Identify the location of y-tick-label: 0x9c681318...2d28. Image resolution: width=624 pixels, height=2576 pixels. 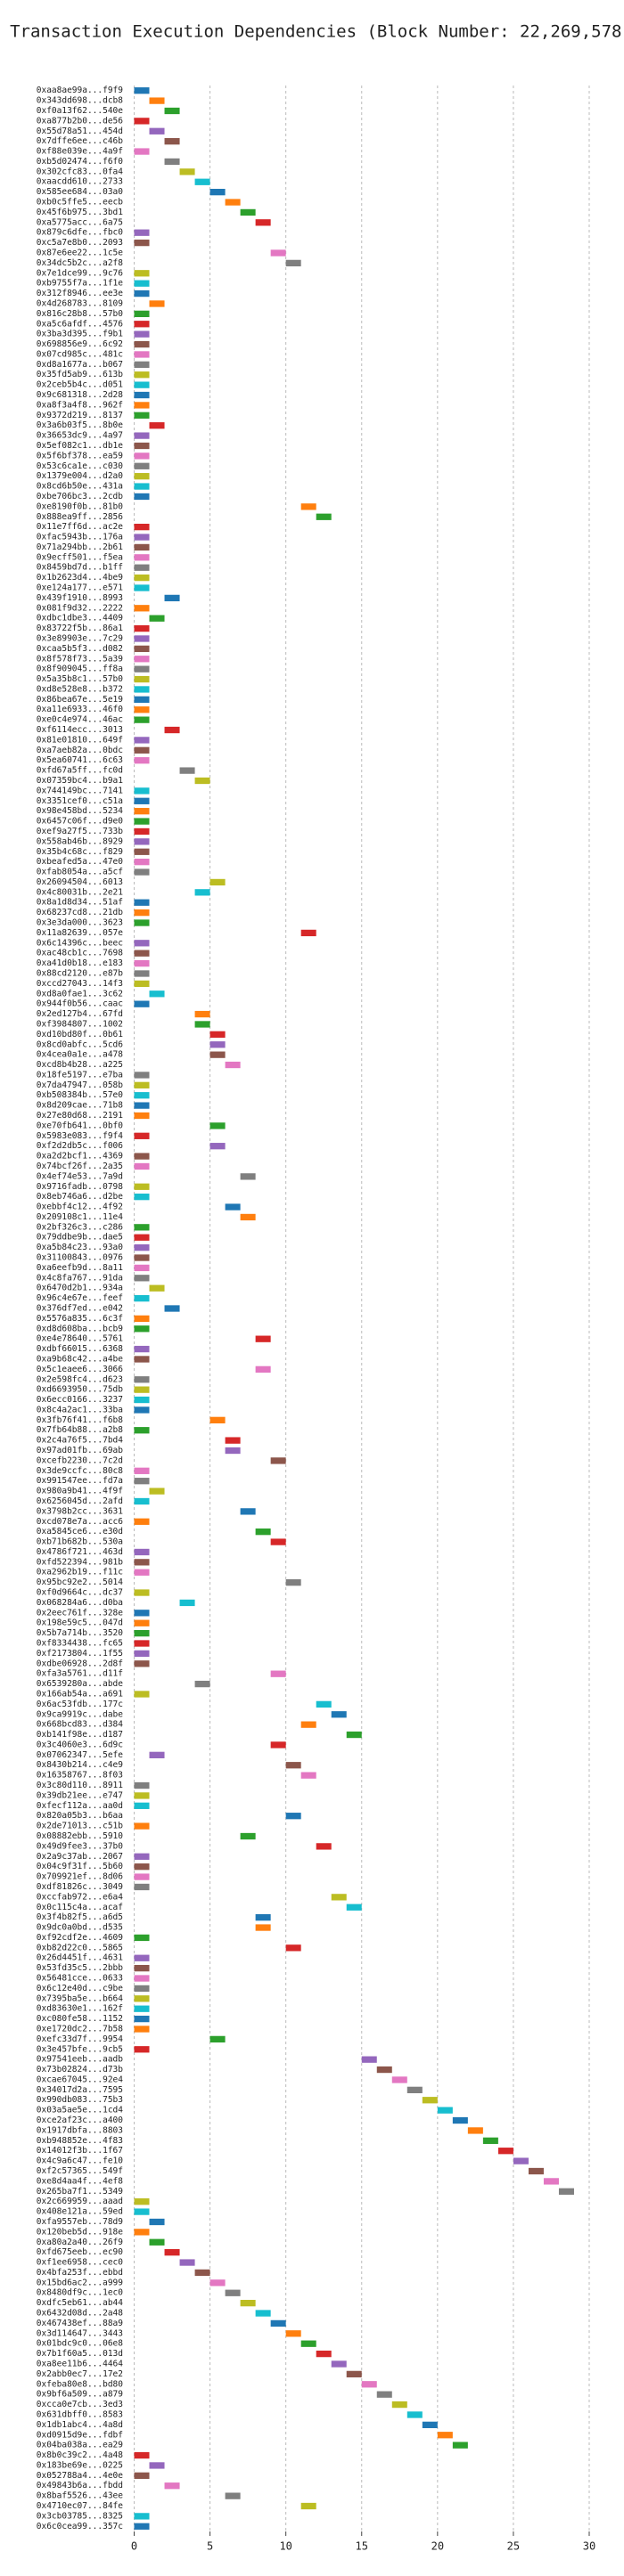
(80, 395).